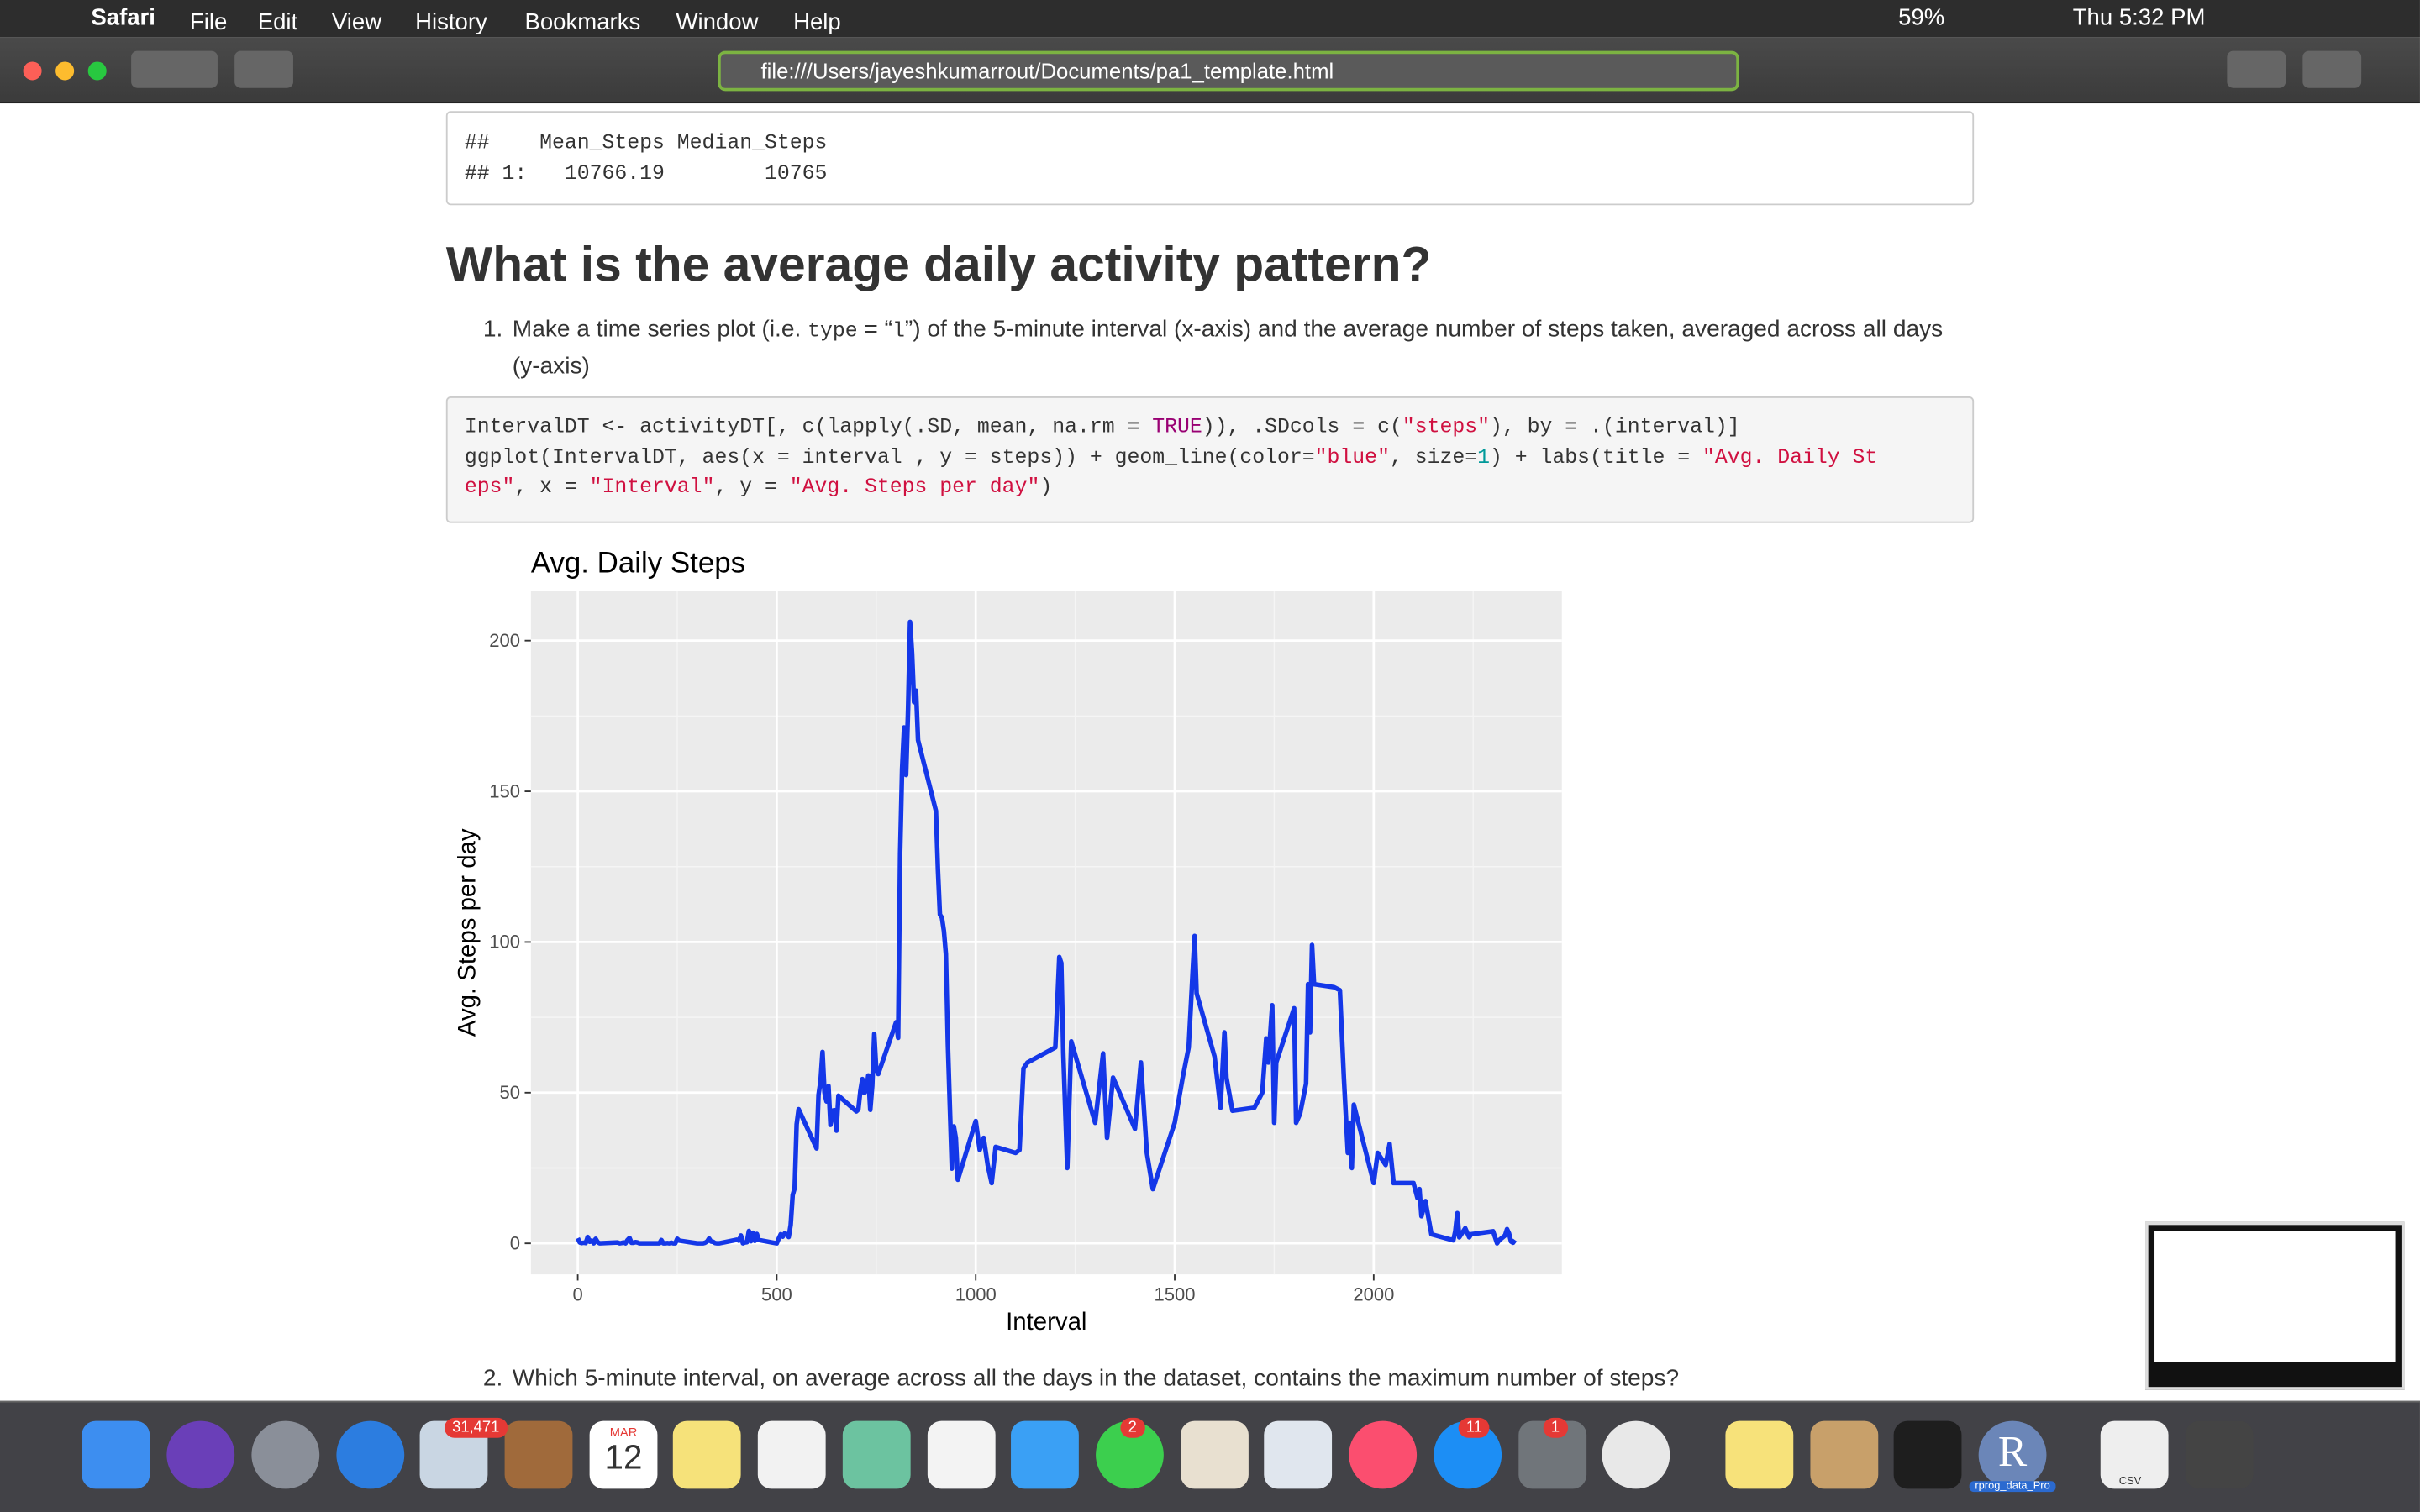 The width and height of the screenshot is (2420, 1512). What do you see at coordinates (2332, 69) in the screenshot?
I see `tabs-button` at bounding box center [2332, 69].